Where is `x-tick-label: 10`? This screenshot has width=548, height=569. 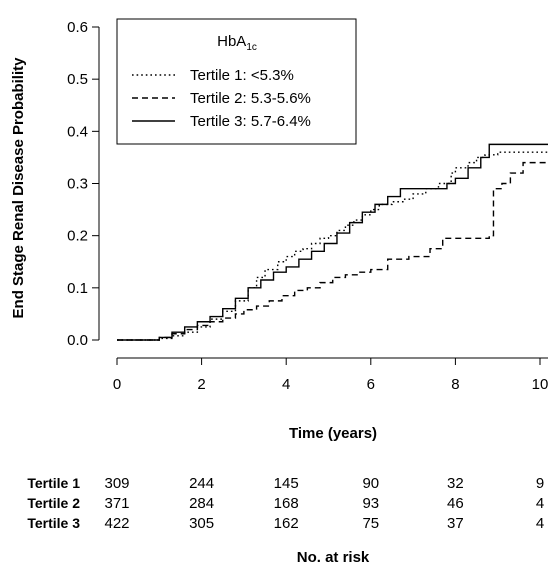
x-tick-label: 10 is located at coordinates (540, 384).